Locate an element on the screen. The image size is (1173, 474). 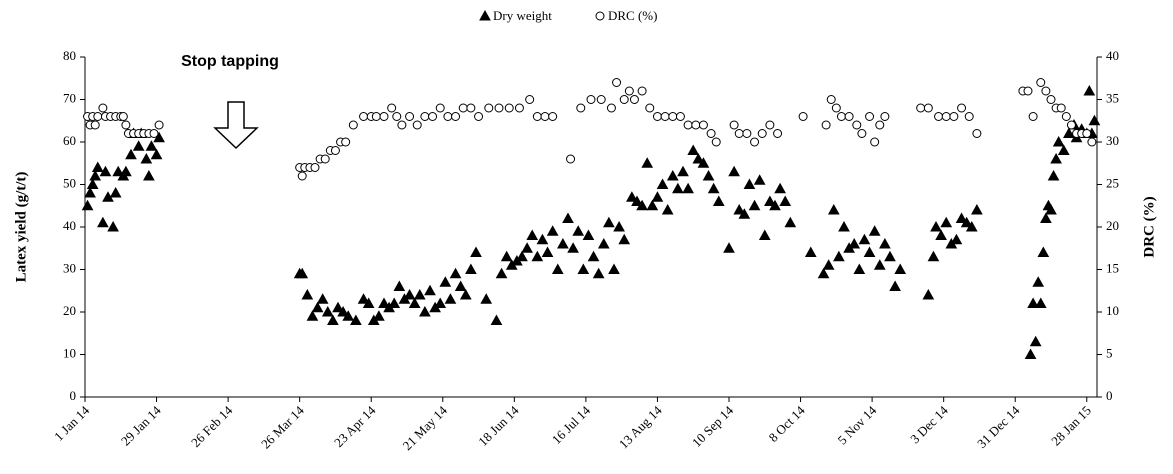
x-tick-label: 21 May 14 is located at coordinates (425, 427).